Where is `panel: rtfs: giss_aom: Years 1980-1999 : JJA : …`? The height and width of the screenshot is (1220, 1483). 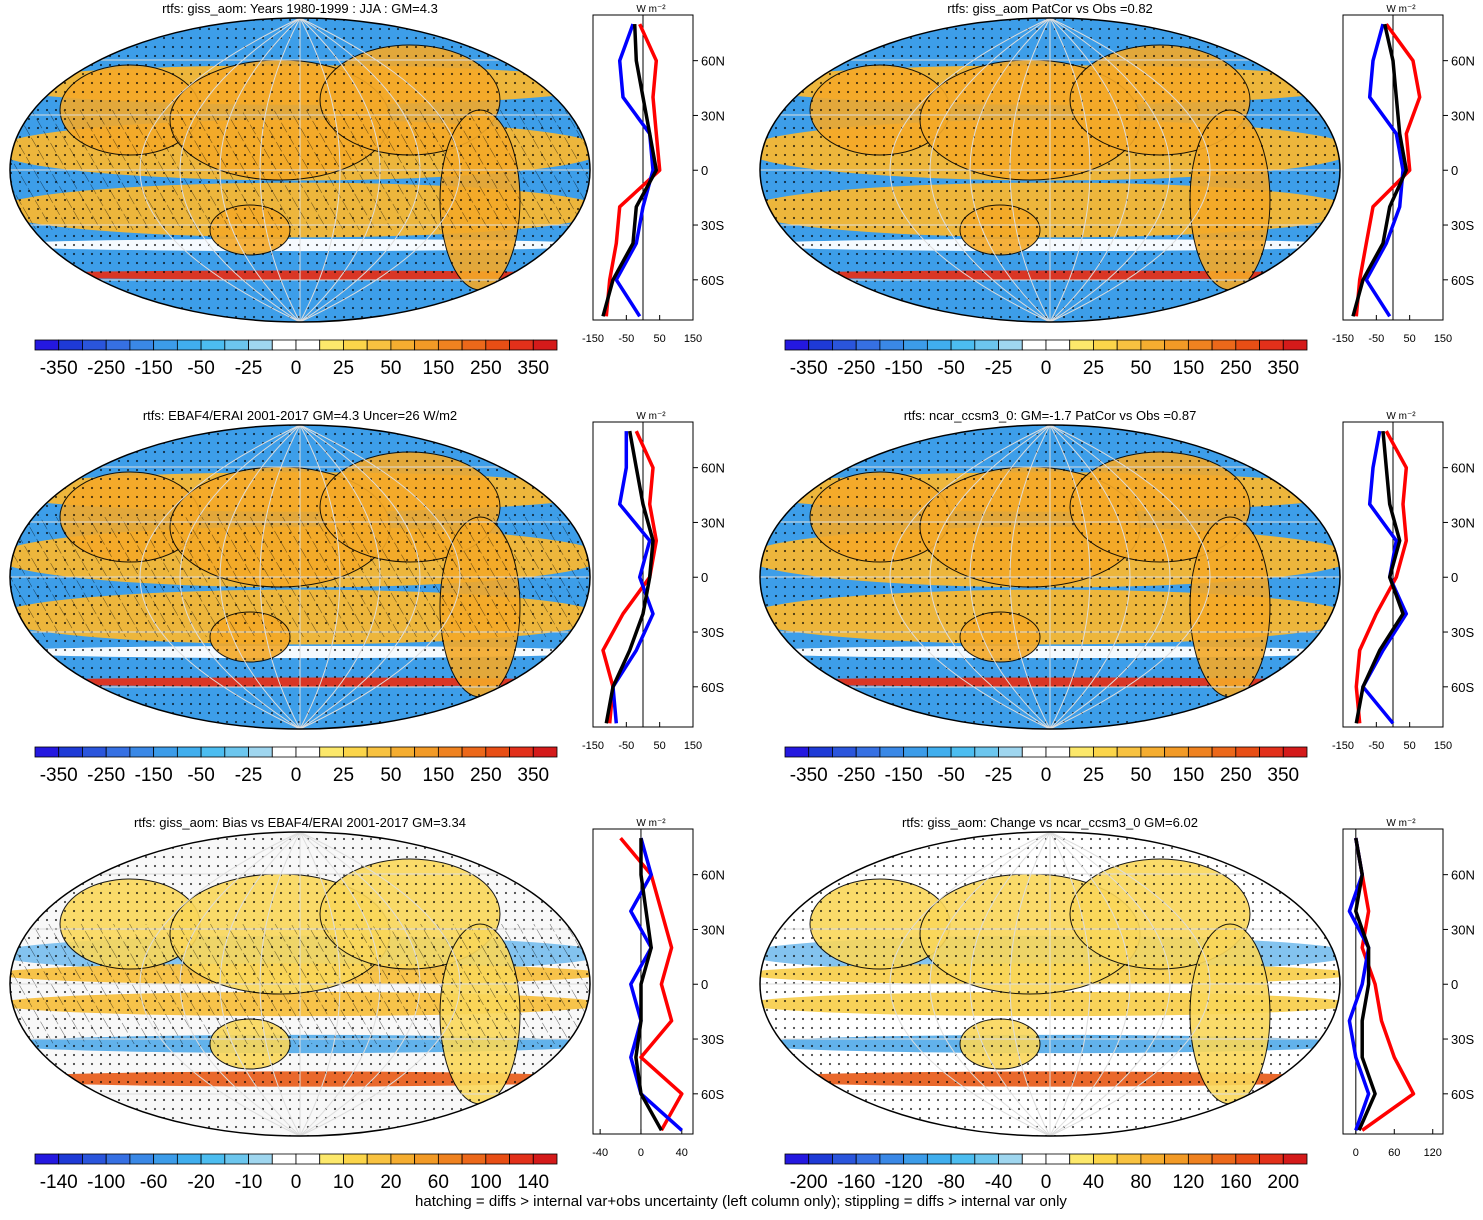
panel: rtfs: giss_aom: Years 1980-1999 : JJA : … is located at coordinates (367, 190).